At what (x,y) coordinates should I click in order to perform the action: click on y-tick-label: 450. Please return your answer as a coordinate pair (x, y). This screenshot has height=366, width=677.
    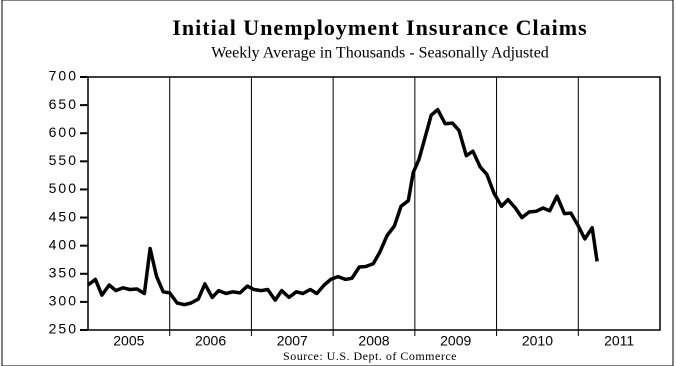
    Looking at the image, I should click on (63, 216).